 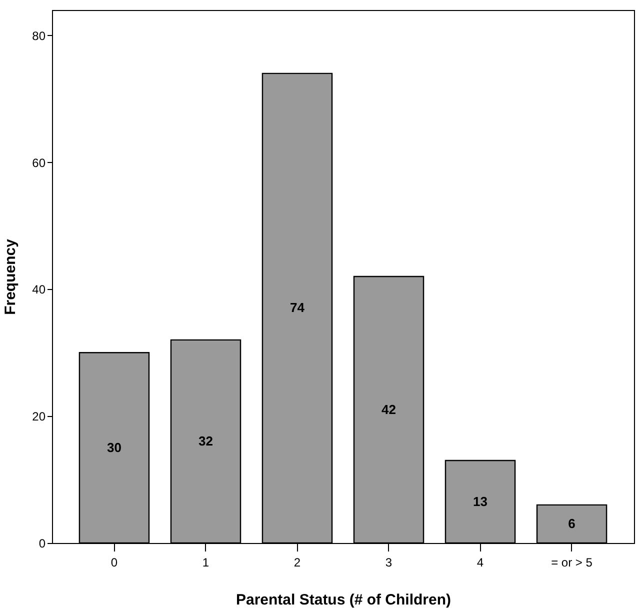 I want to click on data-label: 13, so click(x=480, y=501).